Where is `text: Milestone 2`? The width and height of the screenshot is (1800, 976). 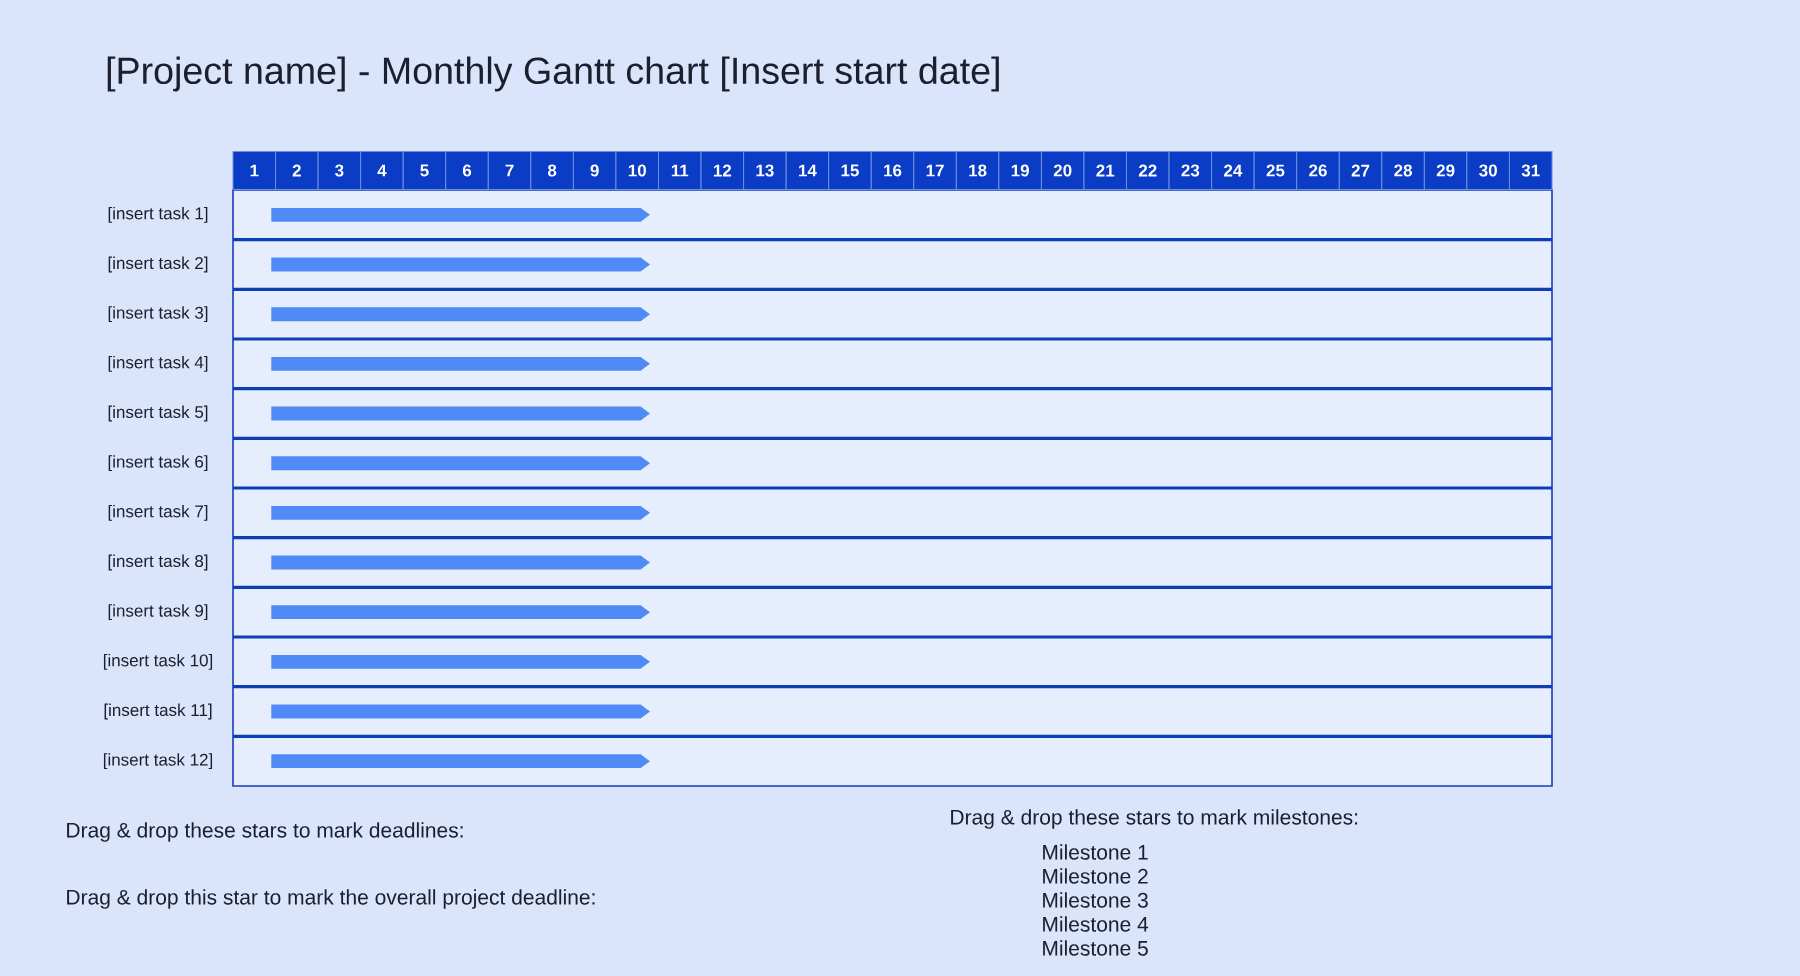
text: Milestone 2 is located at coordinates (1095, 876).